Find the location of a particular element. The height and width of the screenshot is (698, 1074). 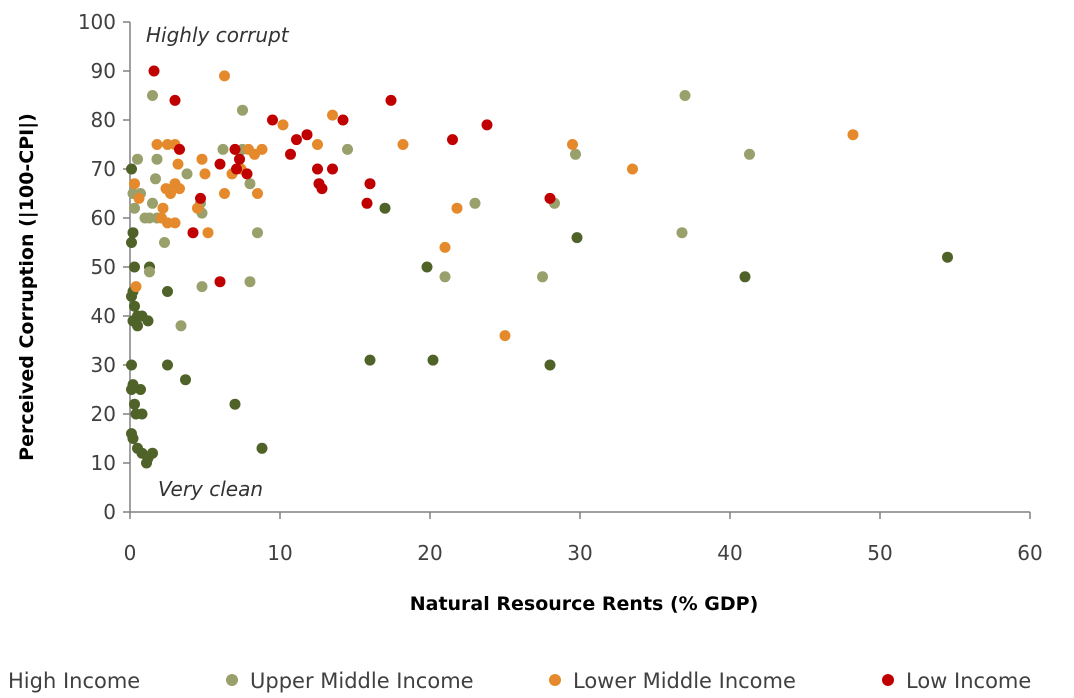

legend-marker-upper-middle-income is located at coordinates (232, 680).